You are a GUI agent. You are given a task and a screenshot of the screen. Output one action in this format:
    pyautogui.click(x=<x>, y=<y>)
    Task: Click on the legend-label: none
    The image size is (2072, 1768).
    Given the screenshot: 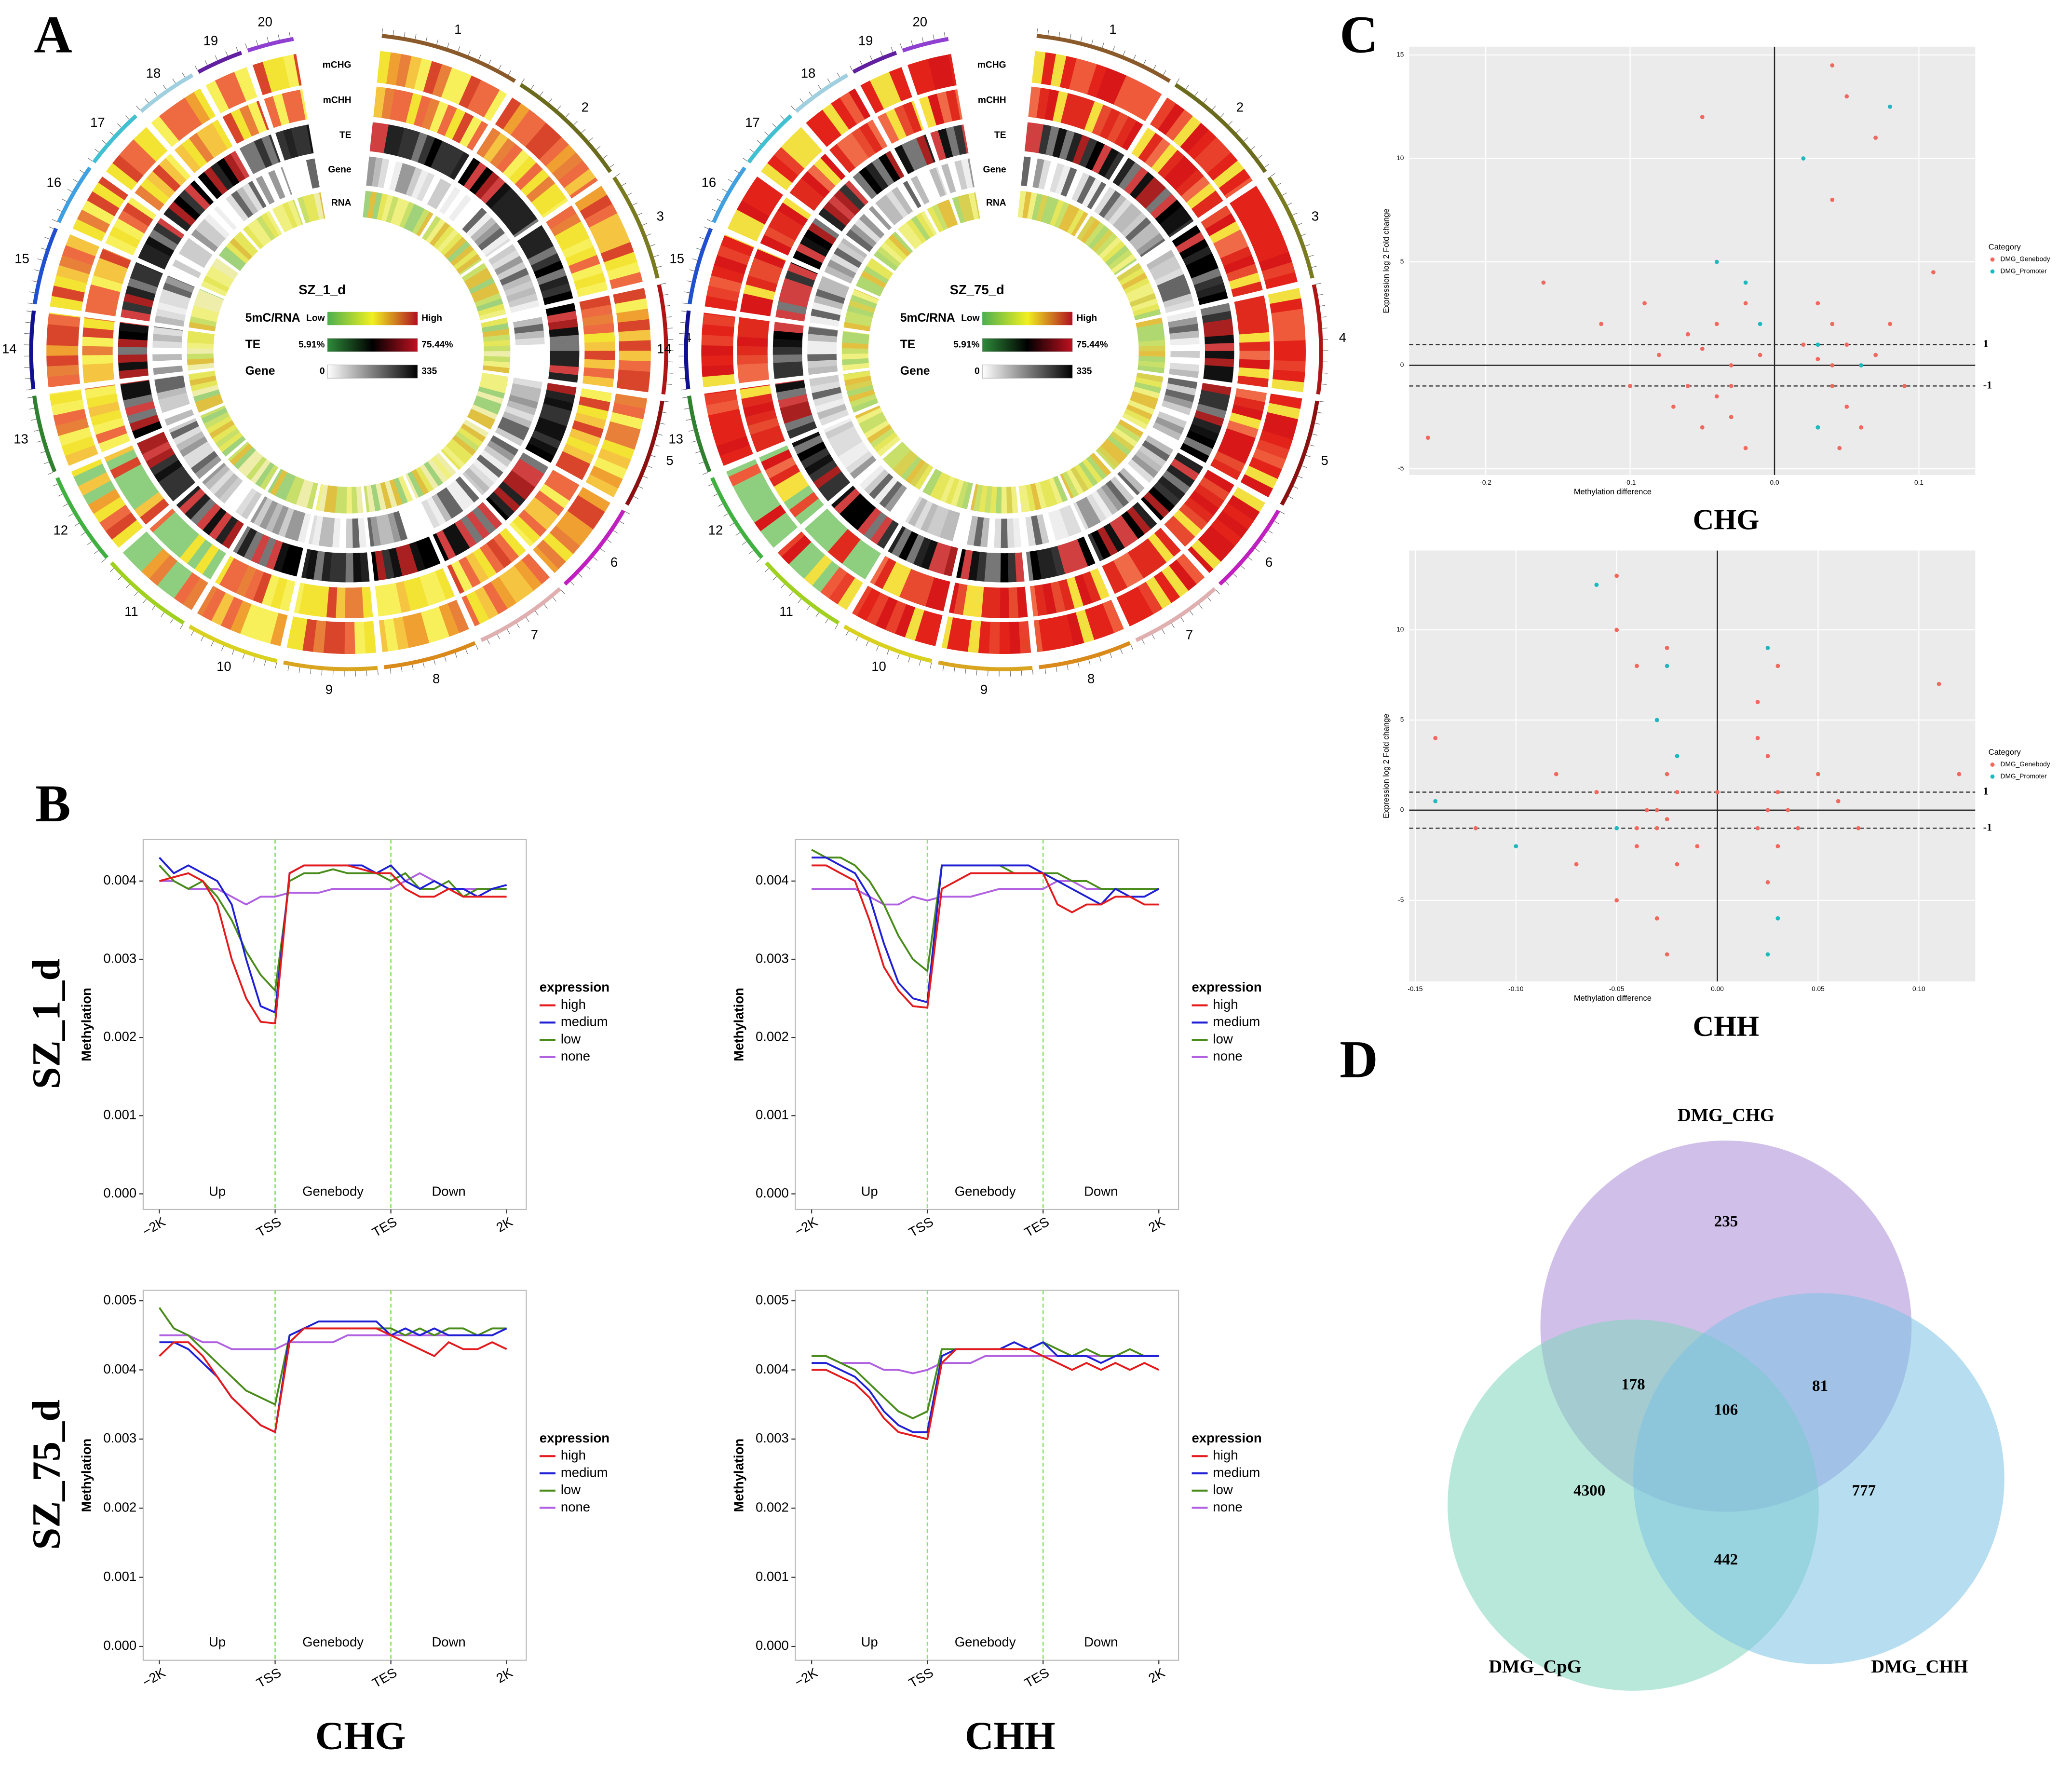 What is the action you would take?
    pyautogui.click(x=575, y=1506)
    